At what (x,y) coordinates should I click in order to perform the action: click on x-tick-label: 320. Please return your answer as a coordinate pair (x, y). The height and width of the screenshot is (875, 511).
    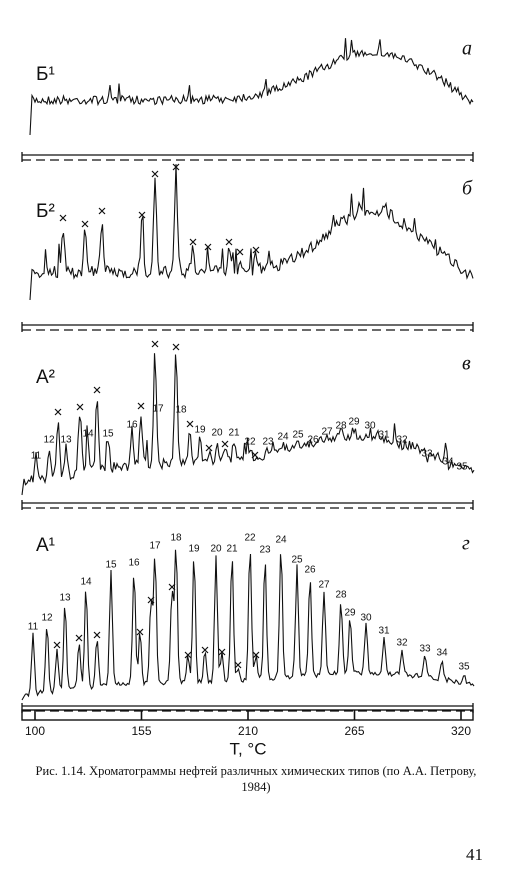
    Looking at the image, I should click on (461, 731).